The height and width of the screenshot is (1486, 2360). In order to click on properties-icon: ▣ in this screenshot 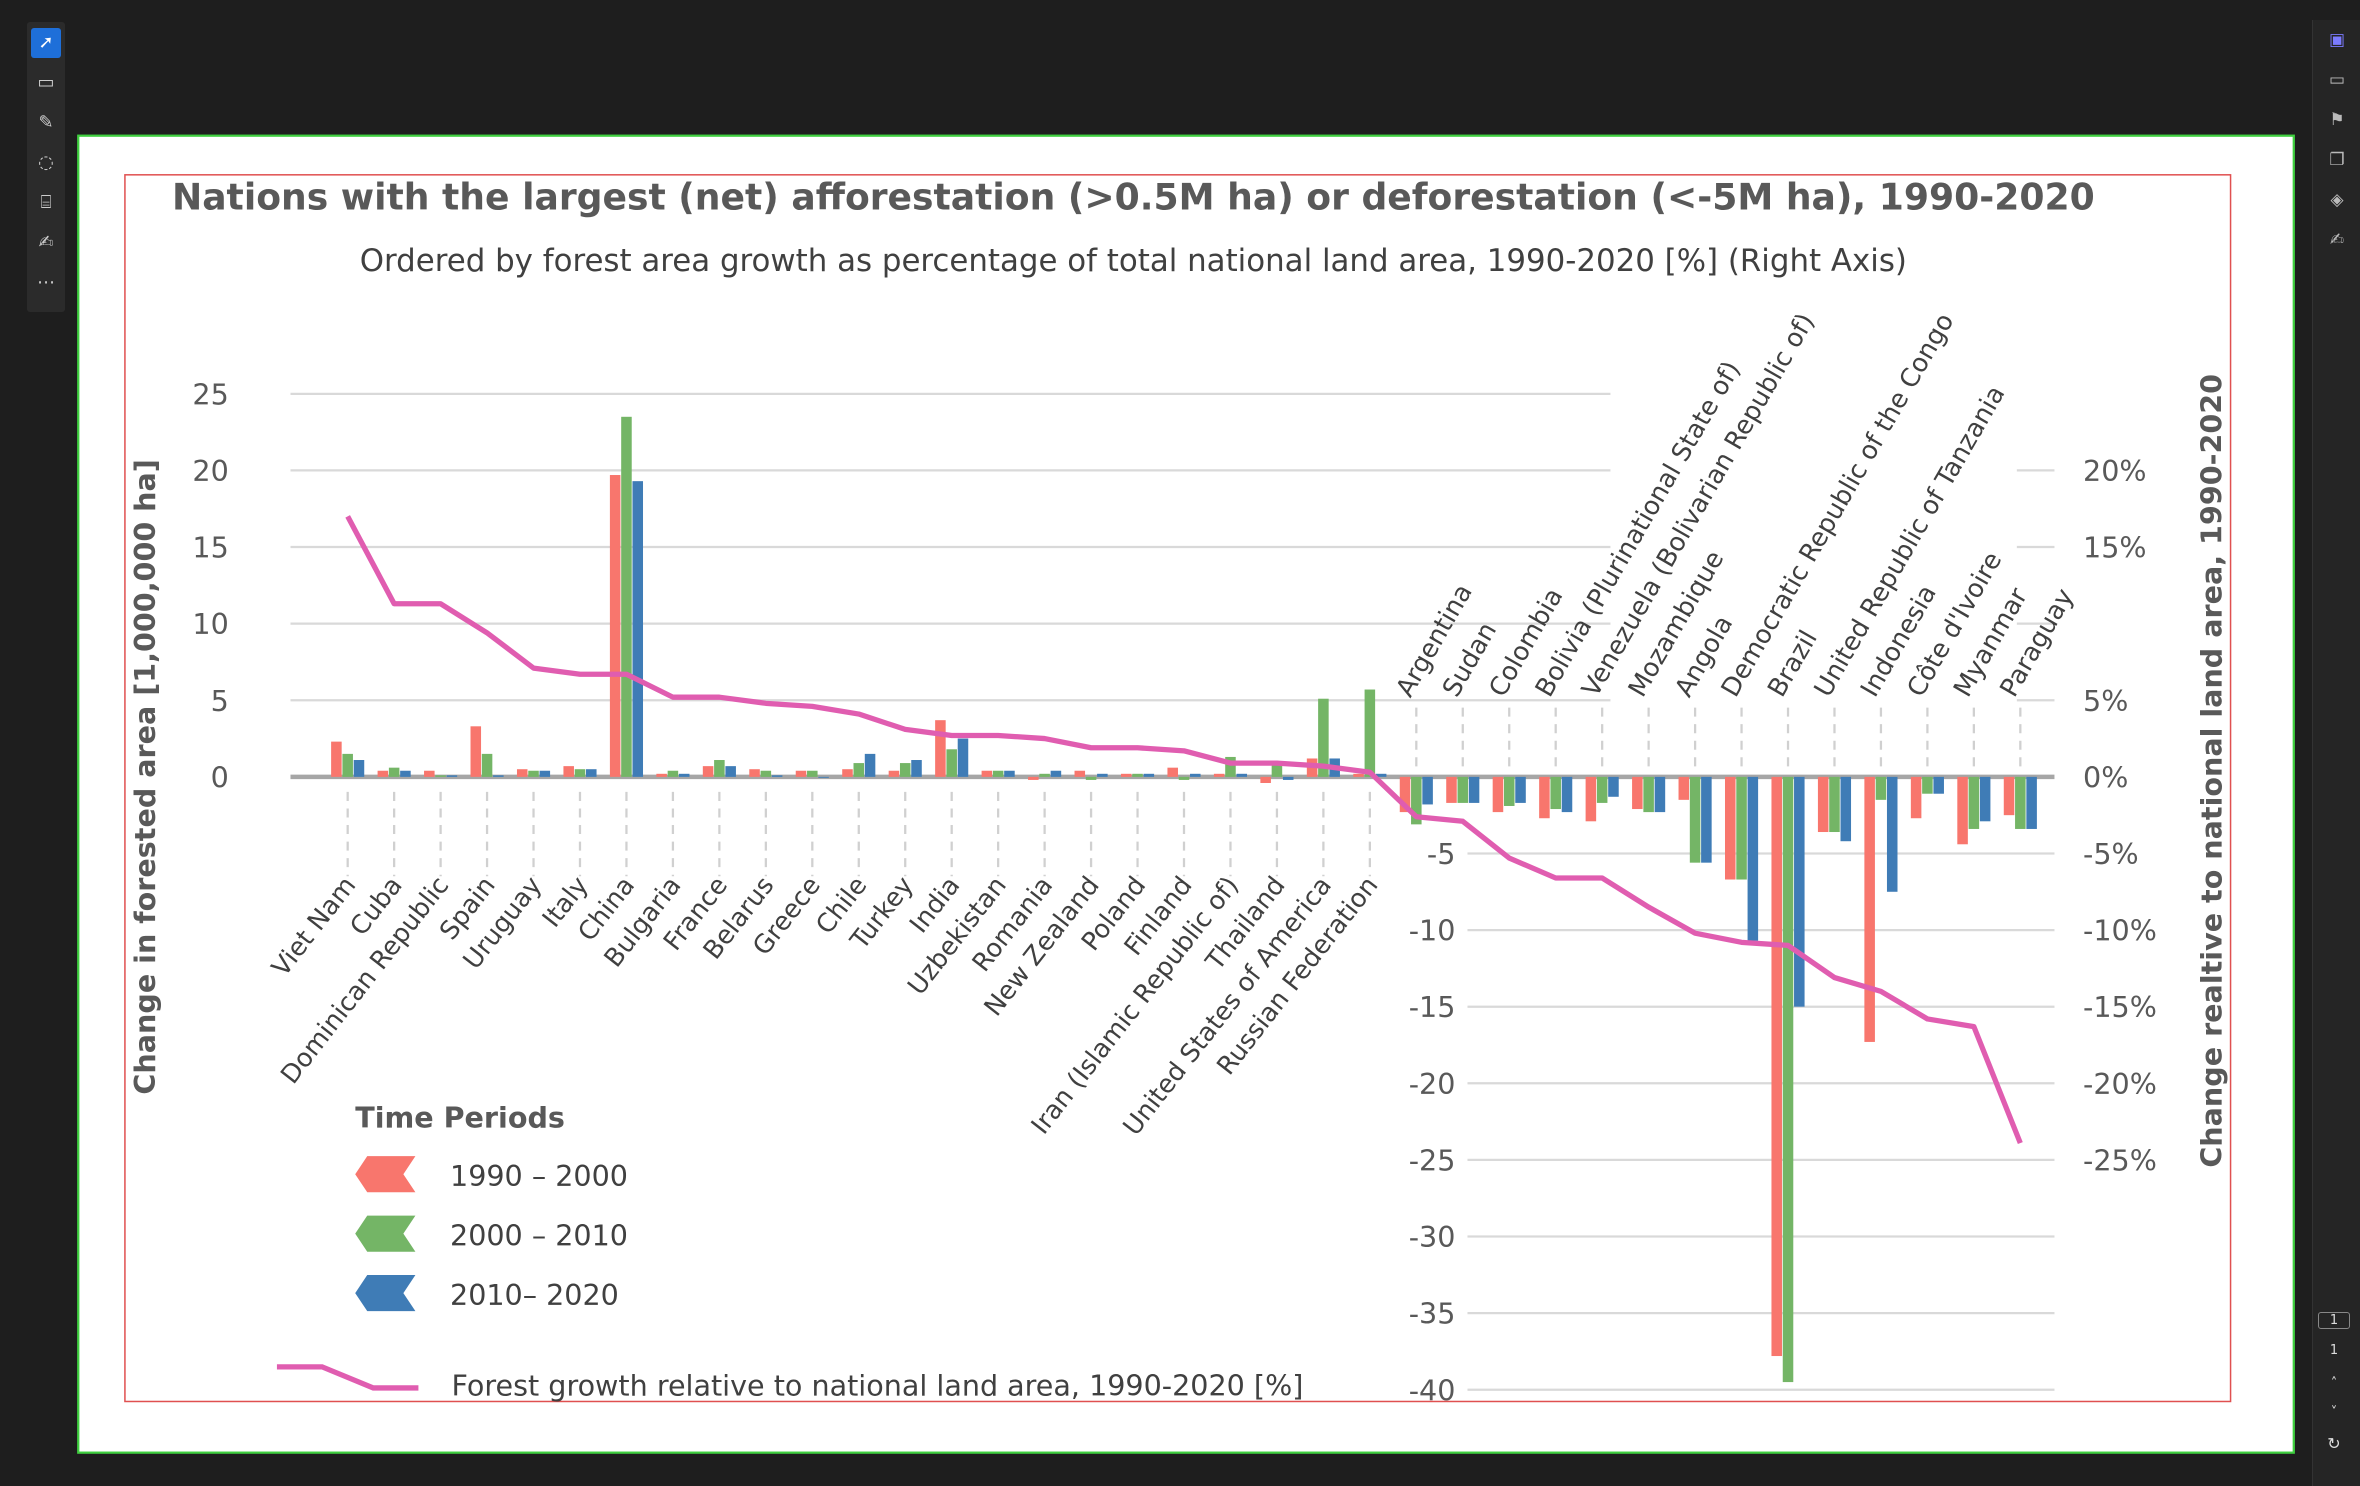, I will do `click(2337, 40)`.